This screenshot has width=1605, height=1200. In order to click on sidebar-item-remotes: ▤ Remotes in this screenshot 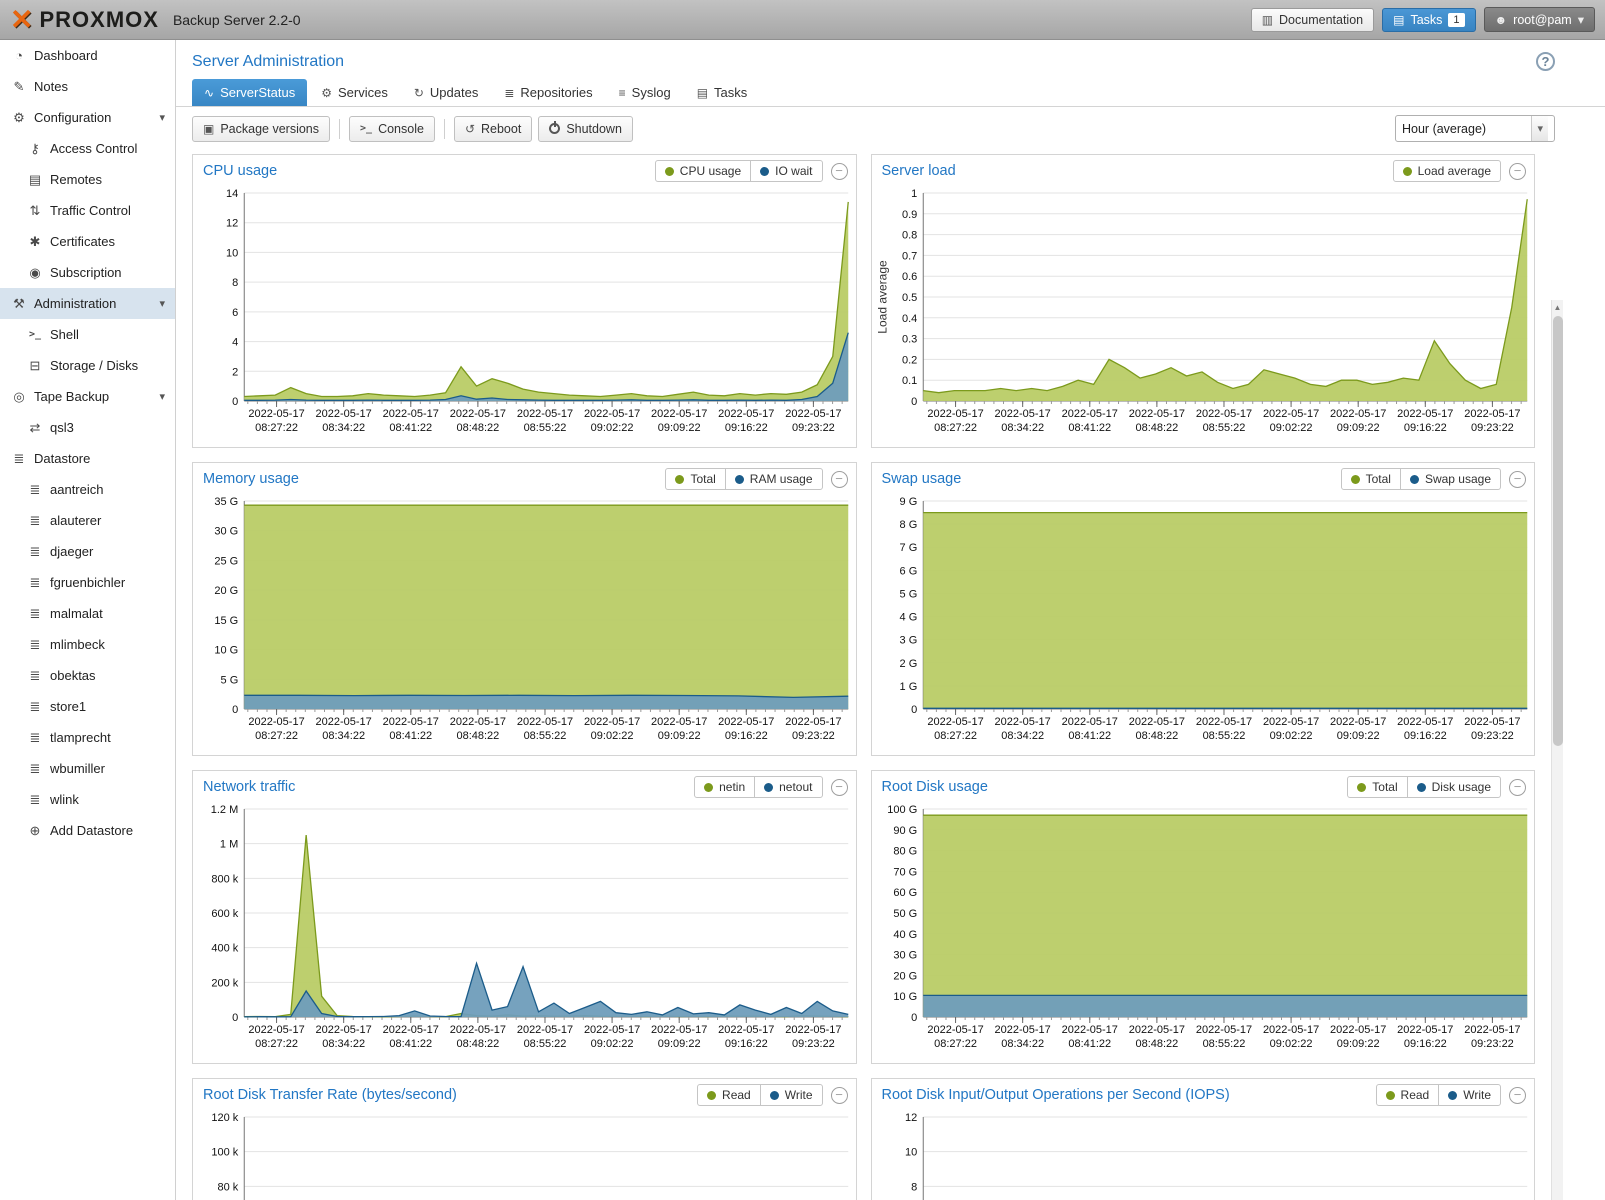, I will do `click(87, 179)`.